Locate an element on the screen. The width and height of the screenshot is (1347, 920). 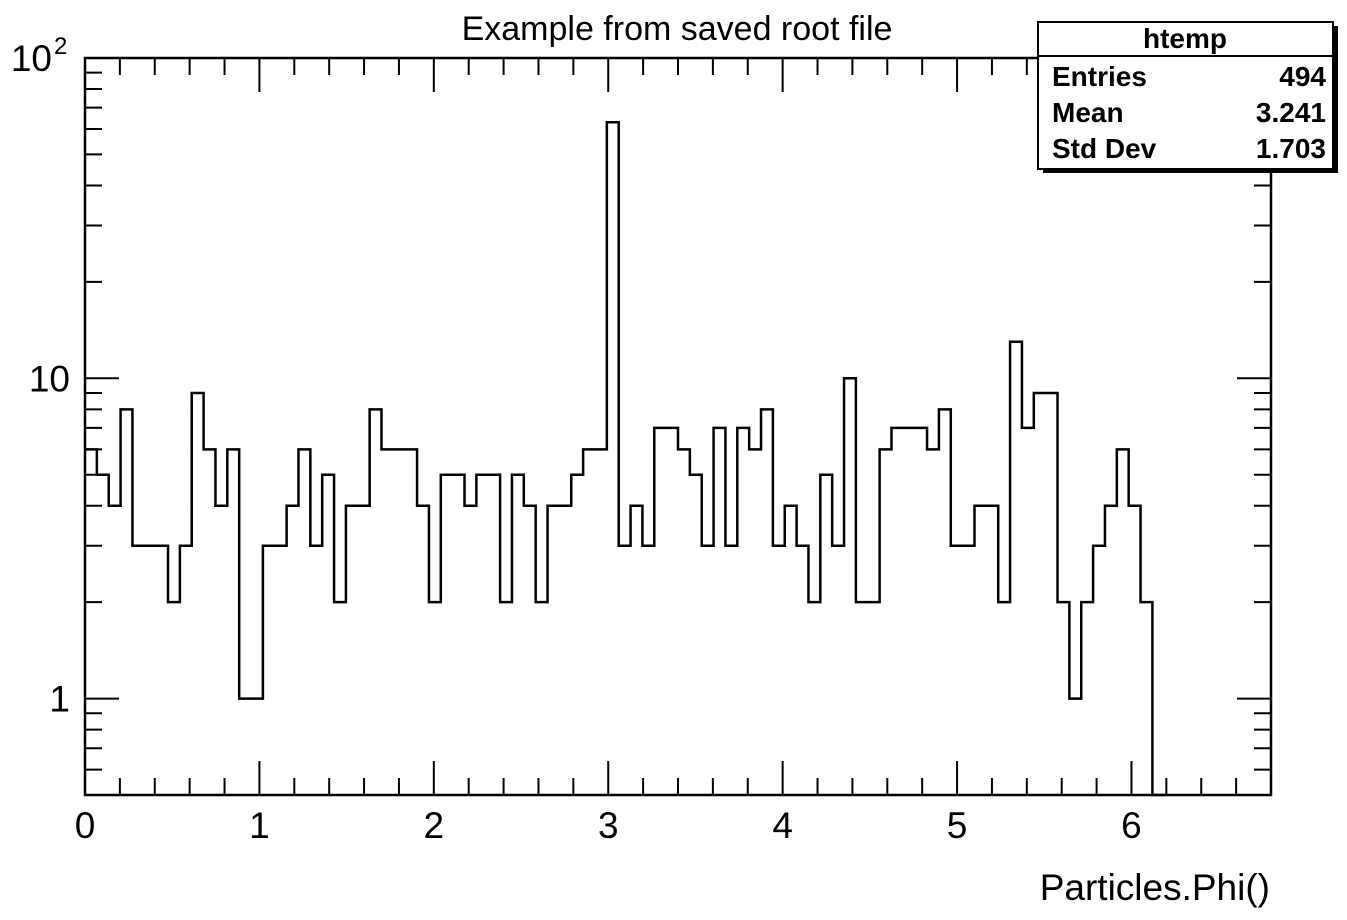
x-tick-label: 5 is located at coordinates (957, 825).